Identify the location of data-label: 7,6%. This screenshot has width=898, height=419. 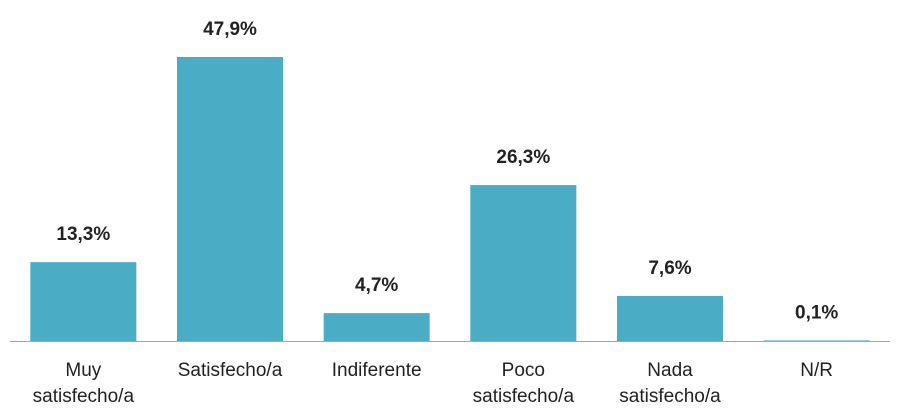
(669, 268).